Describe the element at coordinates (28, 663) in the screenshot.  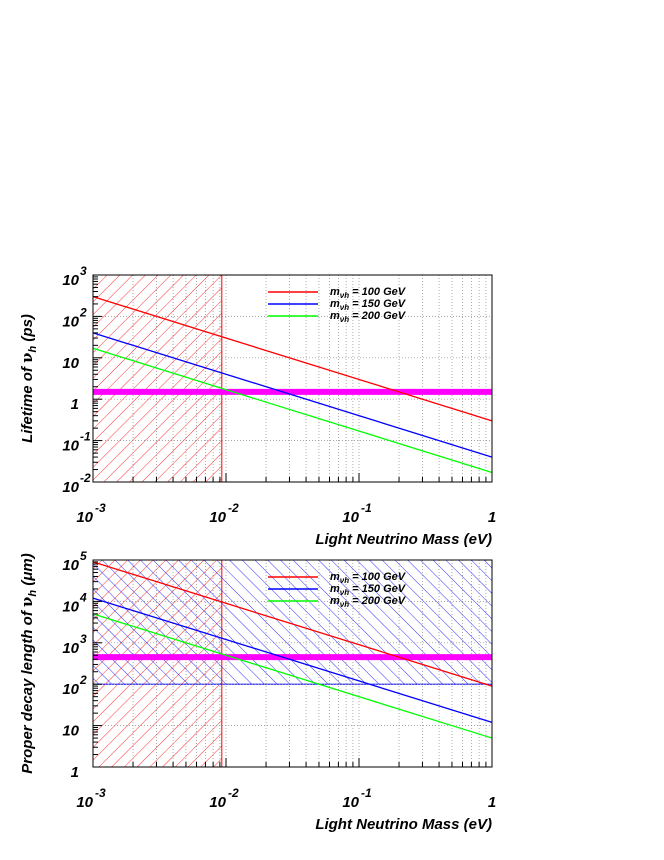
I see `y-axis-title: Proper decay length of νh (μm)` at that location.